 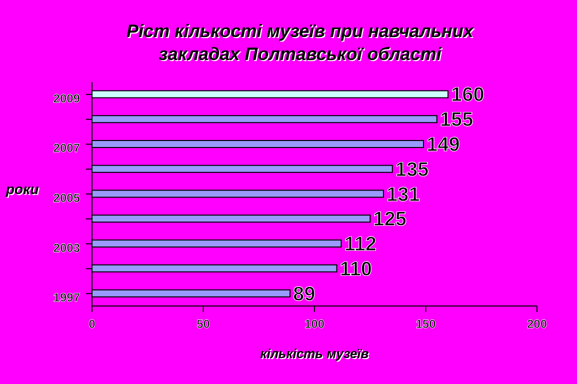 What do you see at coordinates (66, 198) in the screenshot?
I see `y-tick-label: 2005` at bounding box center [66, 198].